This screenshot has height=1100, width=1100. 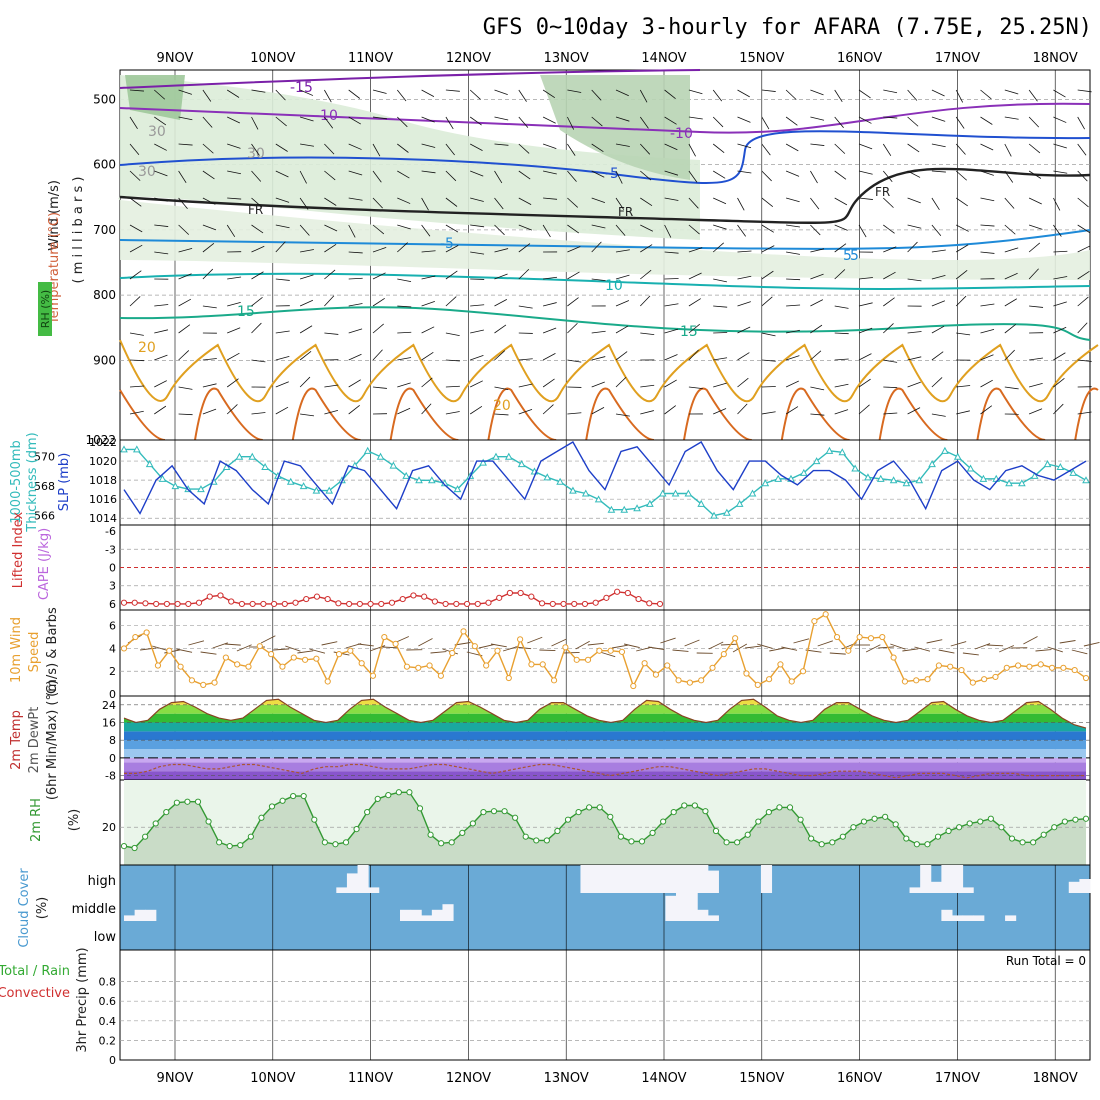 What do you see at coordinates (595, 1008) in the screenshot?
I see `precip-panel: 0 0.2 0.4 0.6 0.8` at bounding box center [595, 1008].